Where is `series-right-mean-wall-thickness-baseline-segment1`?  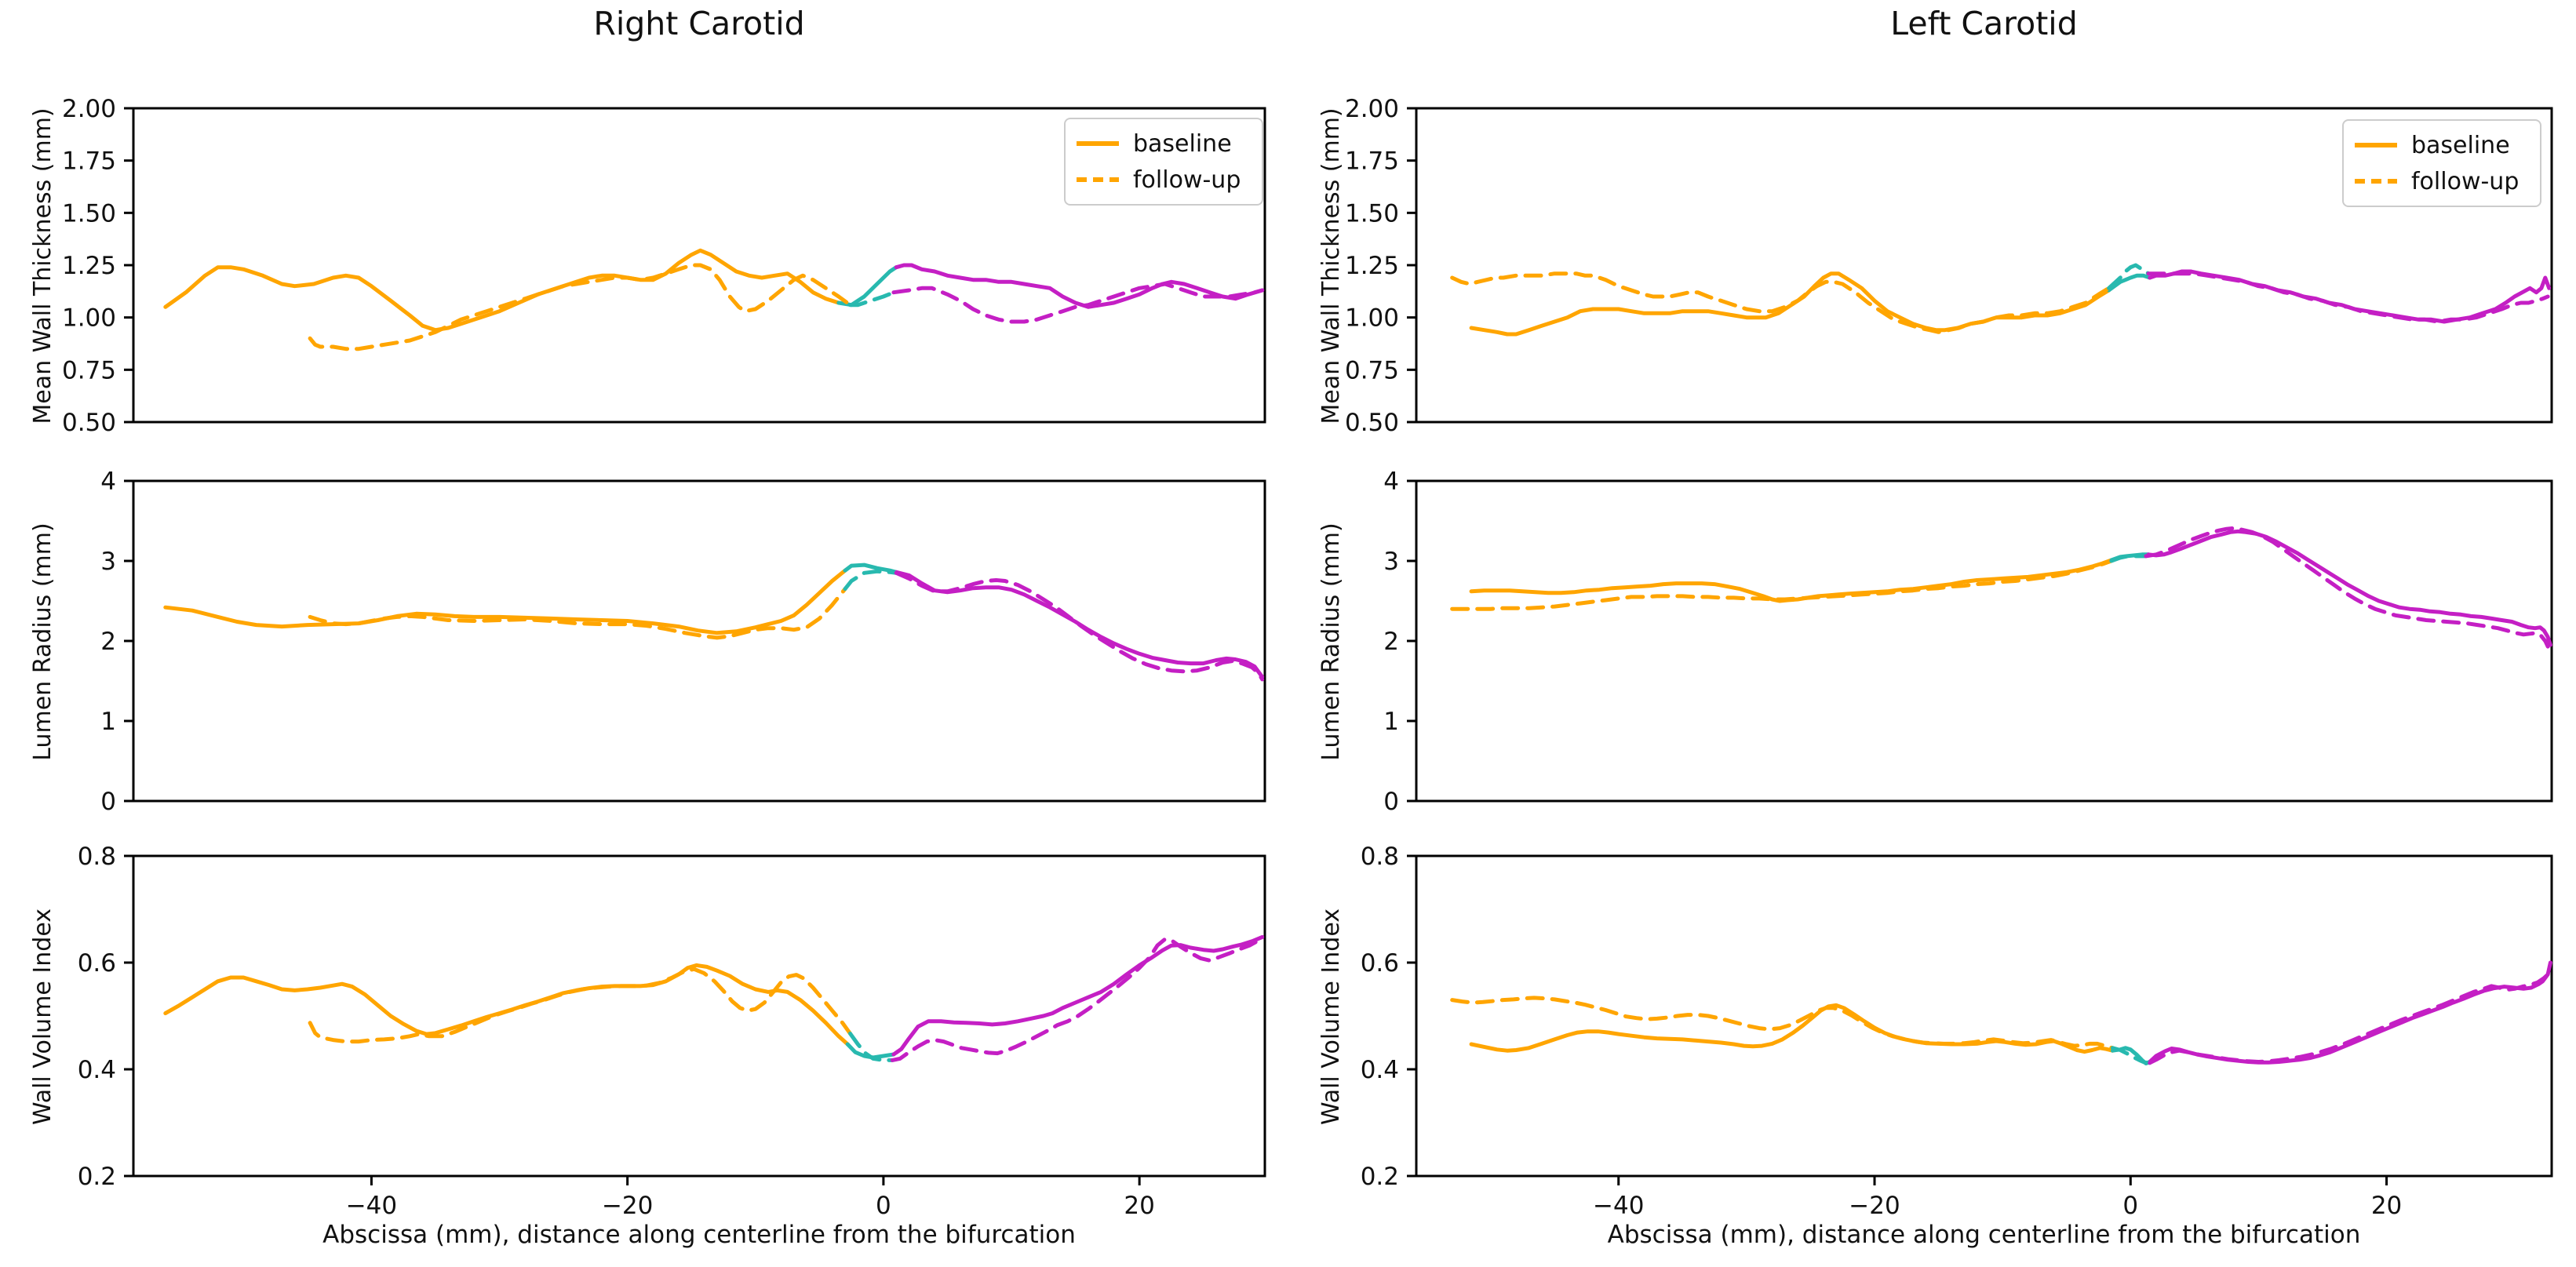 series-right-mean-wall-thickness-baseline-segment1 is located at coordinates (867, 286).